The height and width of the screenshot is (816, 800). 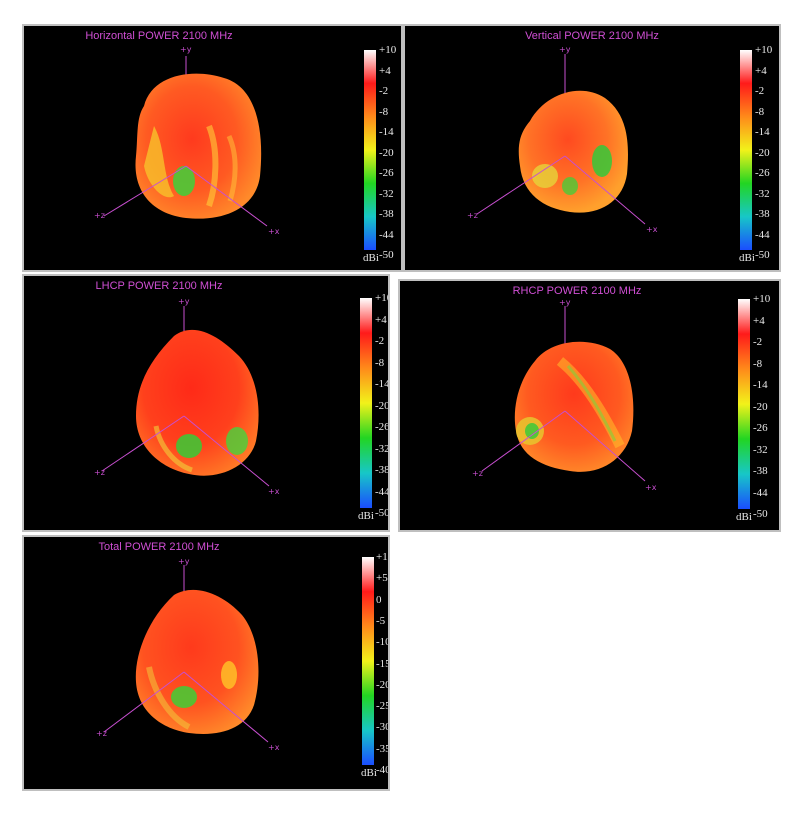 What do you see at coordinates (592, 36) in the screenshot?
I see `panel-title: Vertical POWER 2100 MHz` at bounding box center [592, 36].